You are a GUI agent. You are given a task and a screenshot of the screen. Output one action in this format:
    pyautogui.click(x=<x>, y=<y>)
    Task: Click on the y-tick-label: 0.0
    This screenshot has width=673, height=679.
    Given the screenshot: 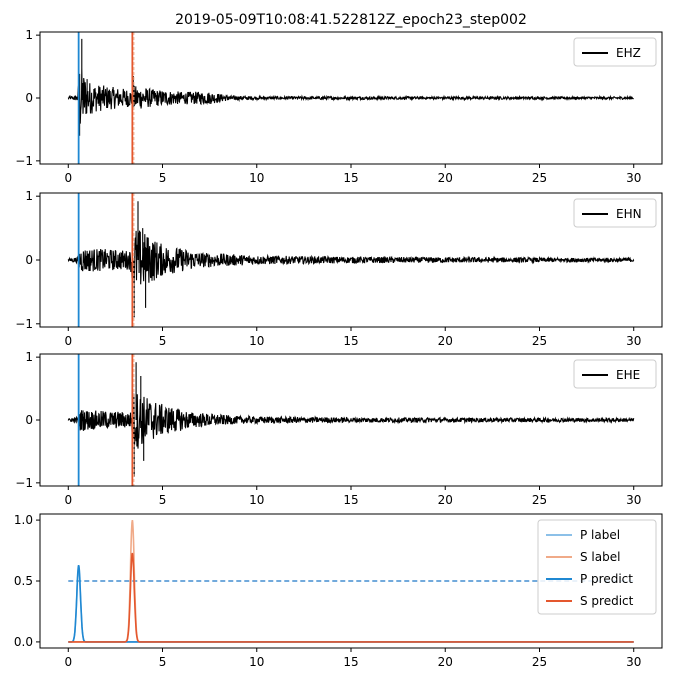 What is the action you would take?
    pyautogui.click(x=23, y=642)
    